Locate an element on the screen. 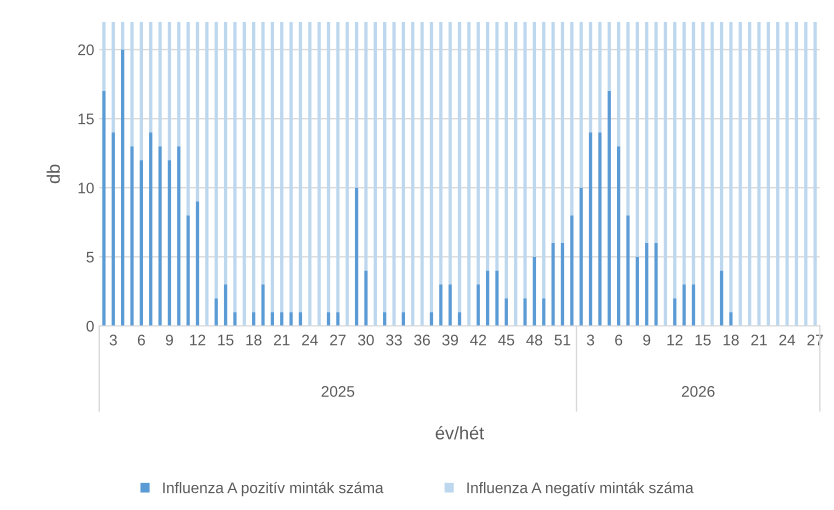 The height and width of the screenshot is (510, 834). y-tick-label: 20 is located at coordinates (86, 50).